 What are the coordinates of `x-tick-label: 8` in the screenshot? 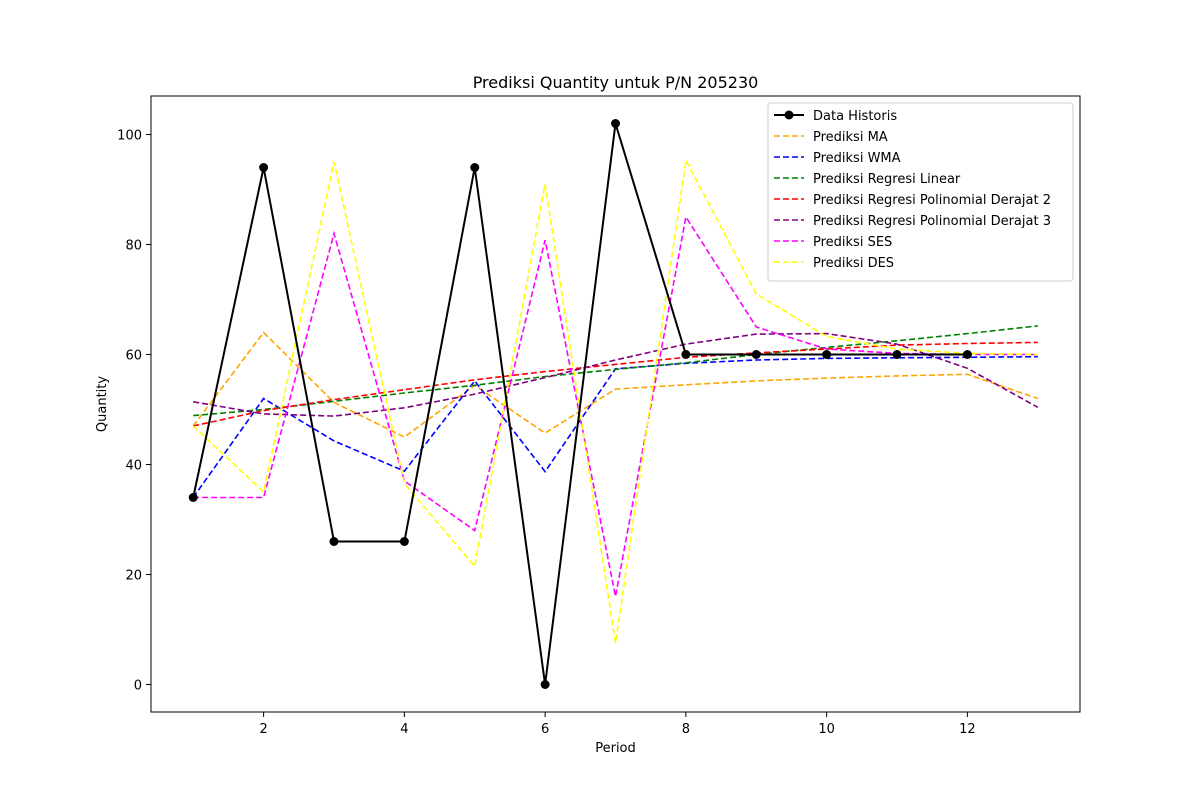 It's located at (686, 729).